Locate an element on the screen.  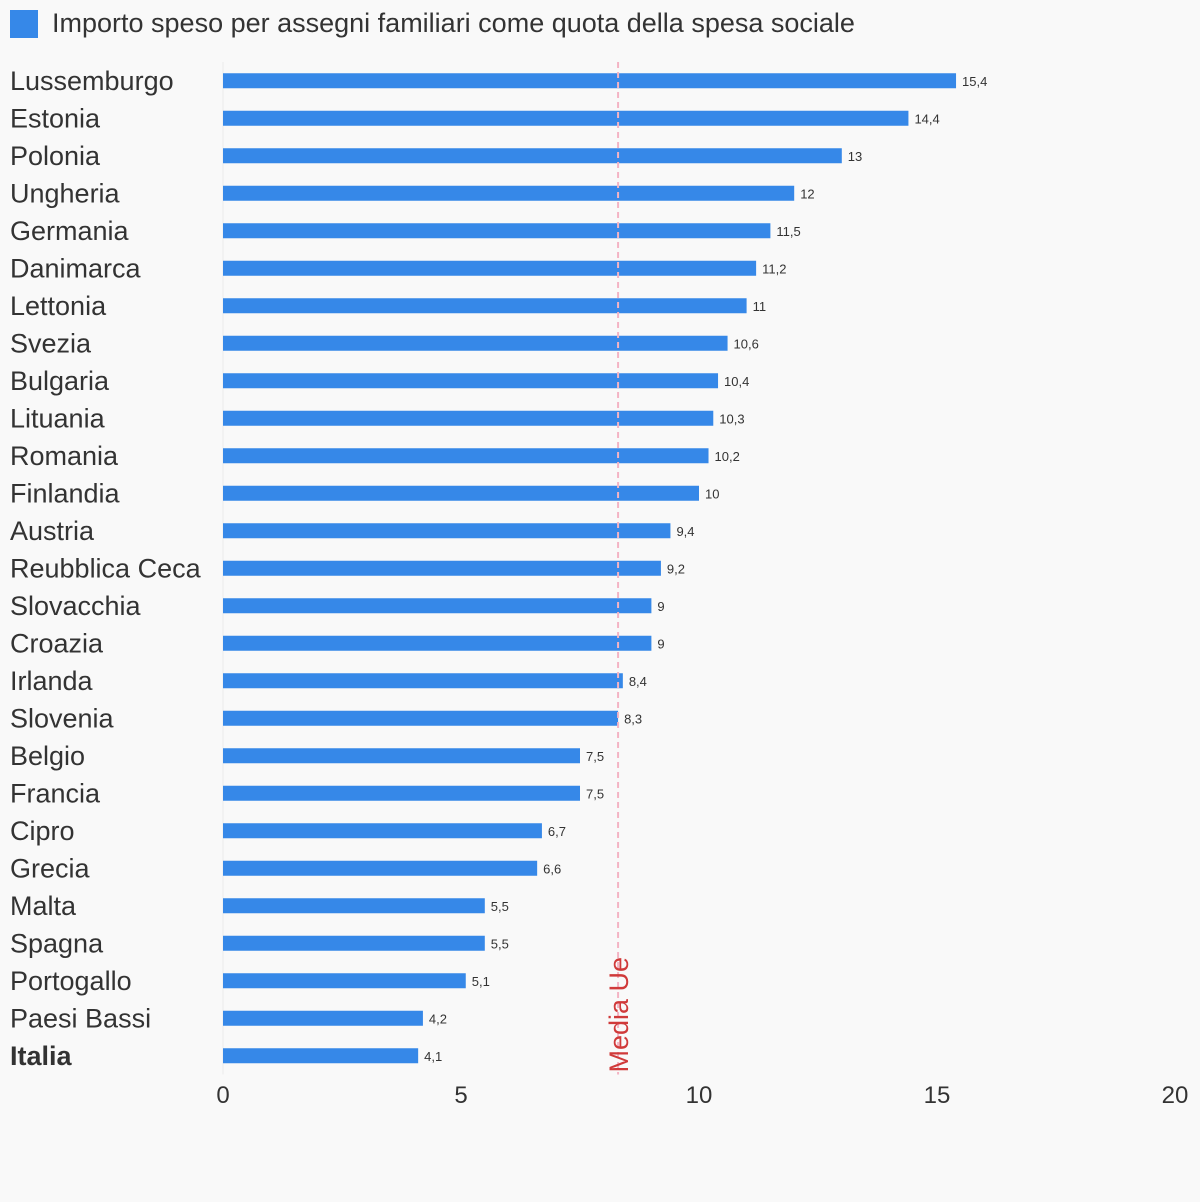
reference-line-label: Media Ue is located at coordinates (619, 1015).